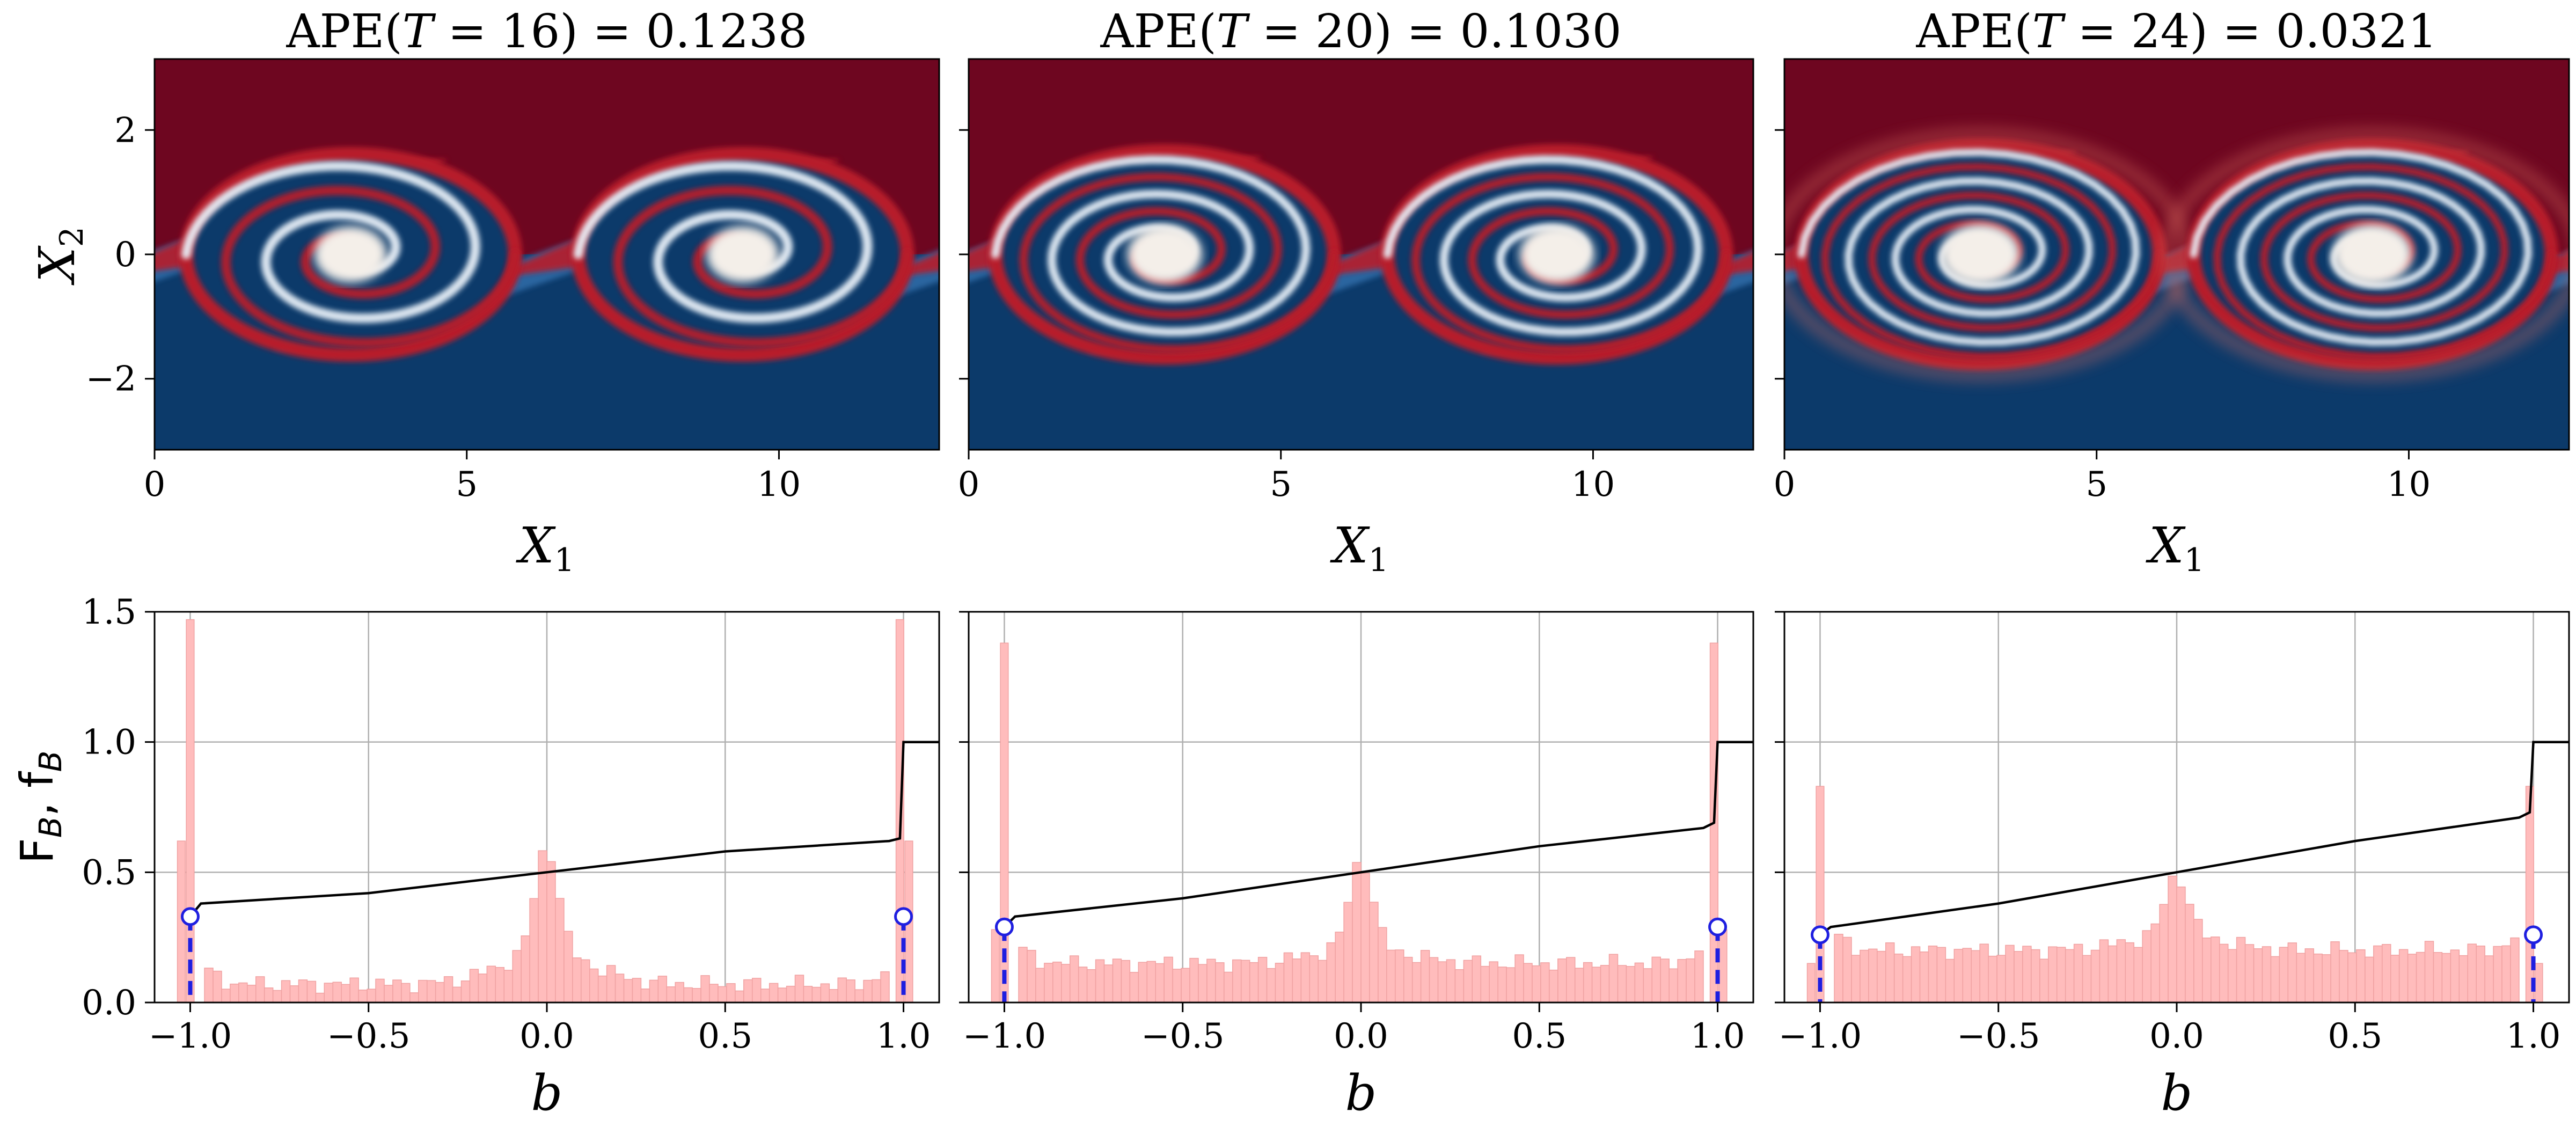 The width and height of the screenshot is (2576, 1127). I want to click on x-tick-label: 5, so click(467, 484).